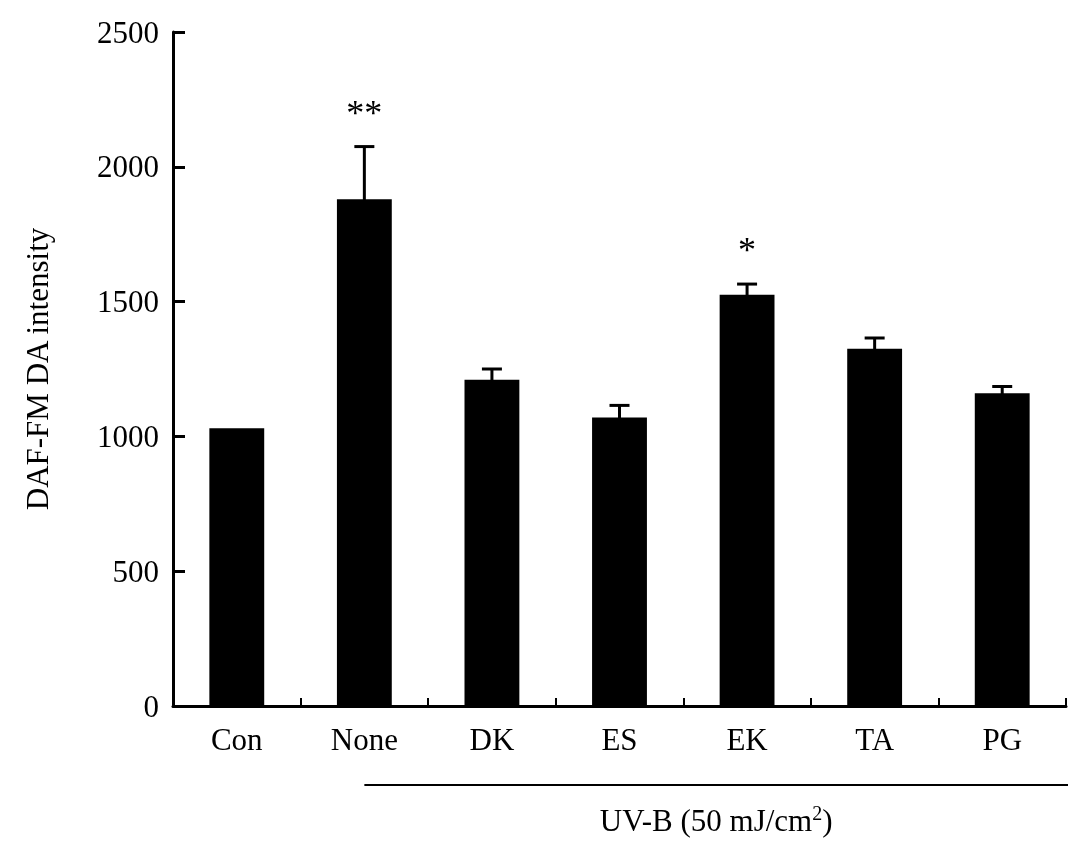  What do you see at coordinates (1002, 739) in the screenshot?
I see `x-tick-label: PG` at bounding box center [1002, 739].